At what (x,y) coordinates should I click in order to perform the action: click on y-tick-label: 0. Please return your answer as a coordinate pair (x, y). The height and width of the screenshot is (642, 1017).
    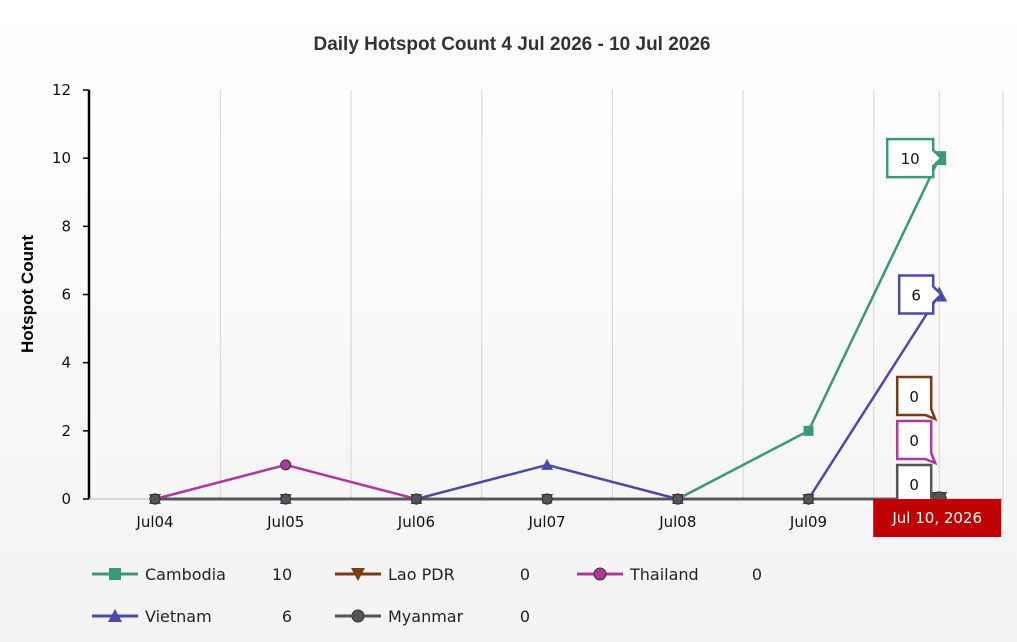
    Looking at the image, I should click on (66, 499).